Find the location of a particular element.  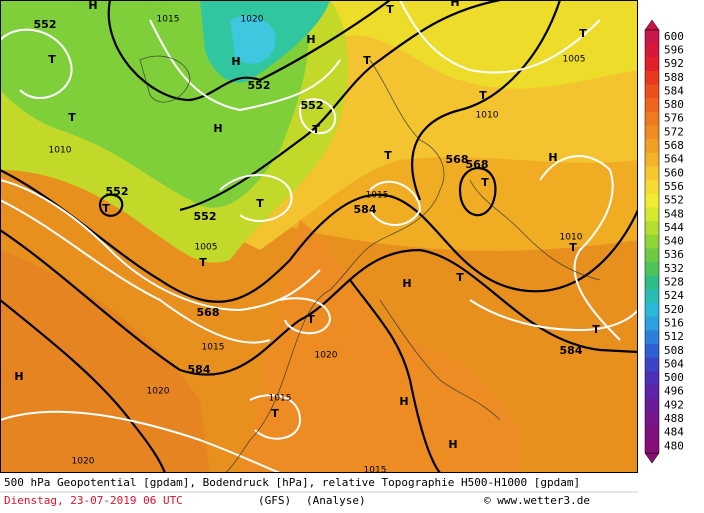

legend-top-arrow is located at coordinates (652, 25).